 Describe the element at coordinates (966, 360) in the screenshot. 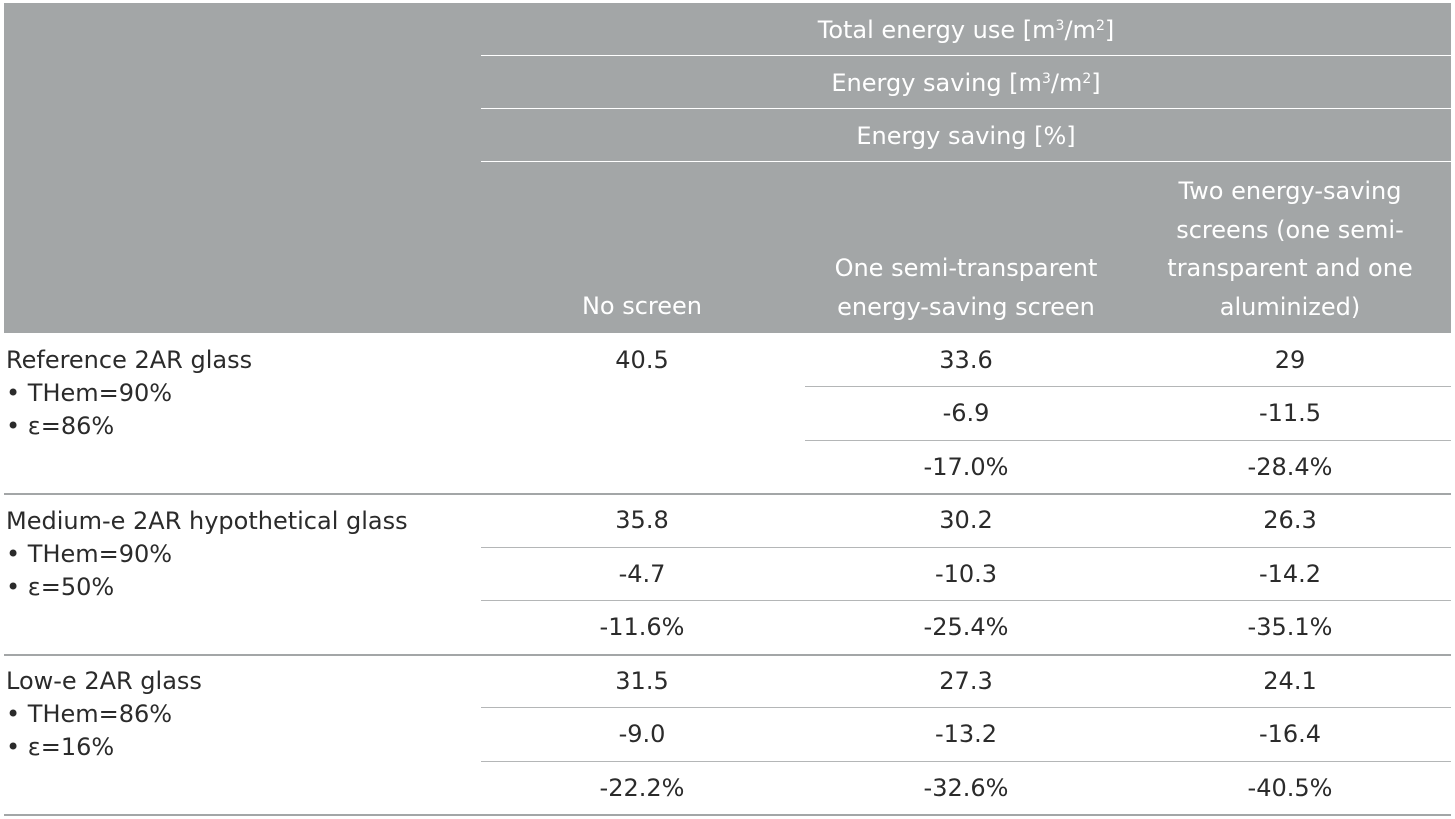

I see `table-cell: 33.6` at that location.